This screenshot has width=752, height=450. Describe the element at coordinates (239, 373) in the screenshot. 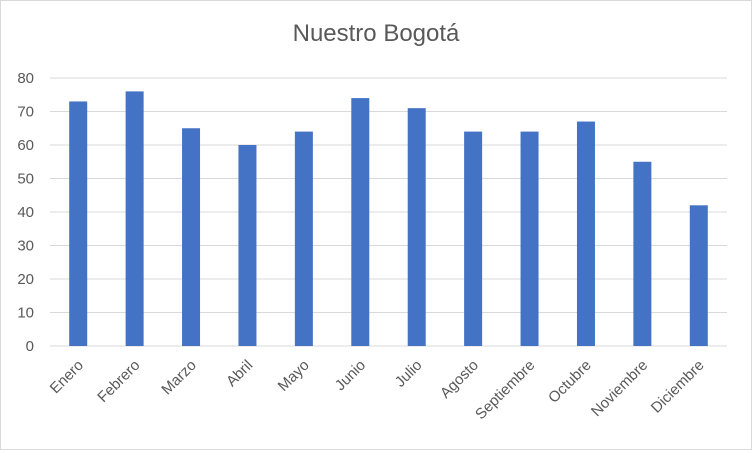

I see `x-tick-label: Abril` at that location.